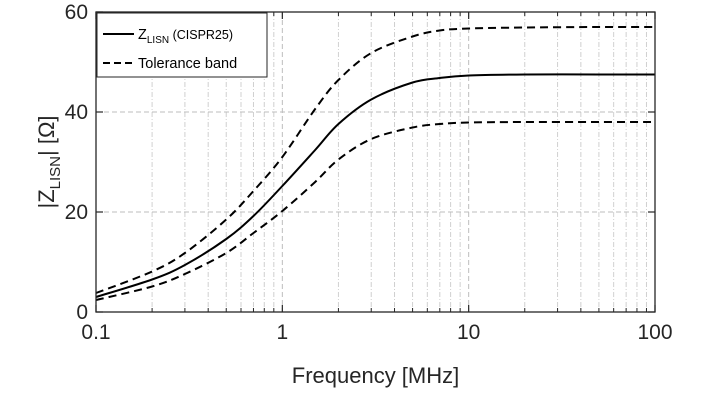 The image size is (705, 395). I want to click on y-axis-label-post: | [Ω], so click(46, 135).